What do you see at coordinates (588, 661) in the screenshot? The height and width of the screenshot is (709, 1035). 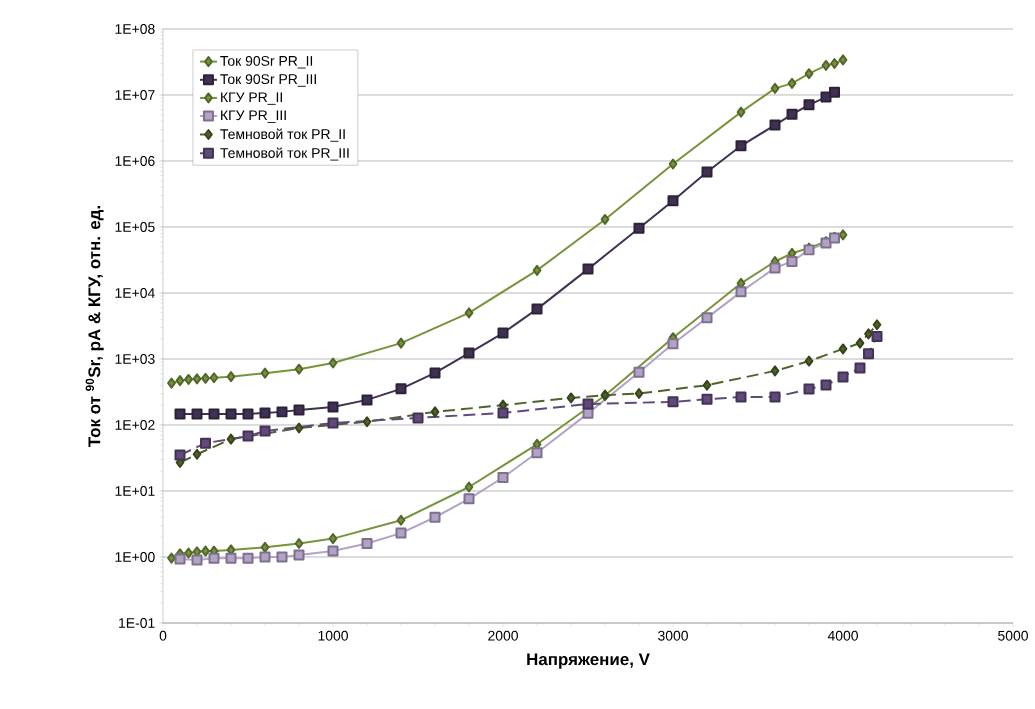 I see `x-axis-title: Напряжение, V` at bounding box center [588, 661].